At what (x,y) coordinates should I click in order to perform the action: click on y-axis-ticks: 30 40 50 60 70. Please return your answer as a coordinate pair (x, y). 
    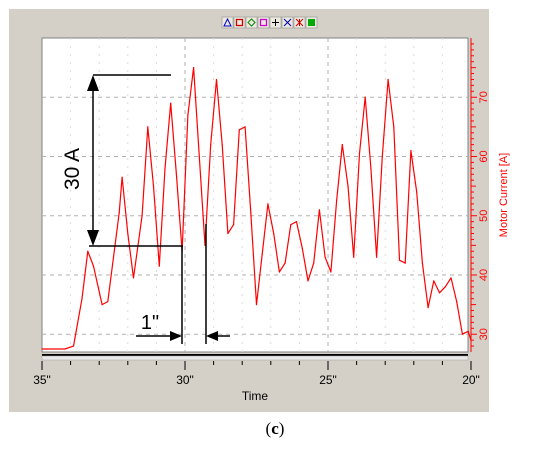
    Looking at the image, I should click on (480, 195).